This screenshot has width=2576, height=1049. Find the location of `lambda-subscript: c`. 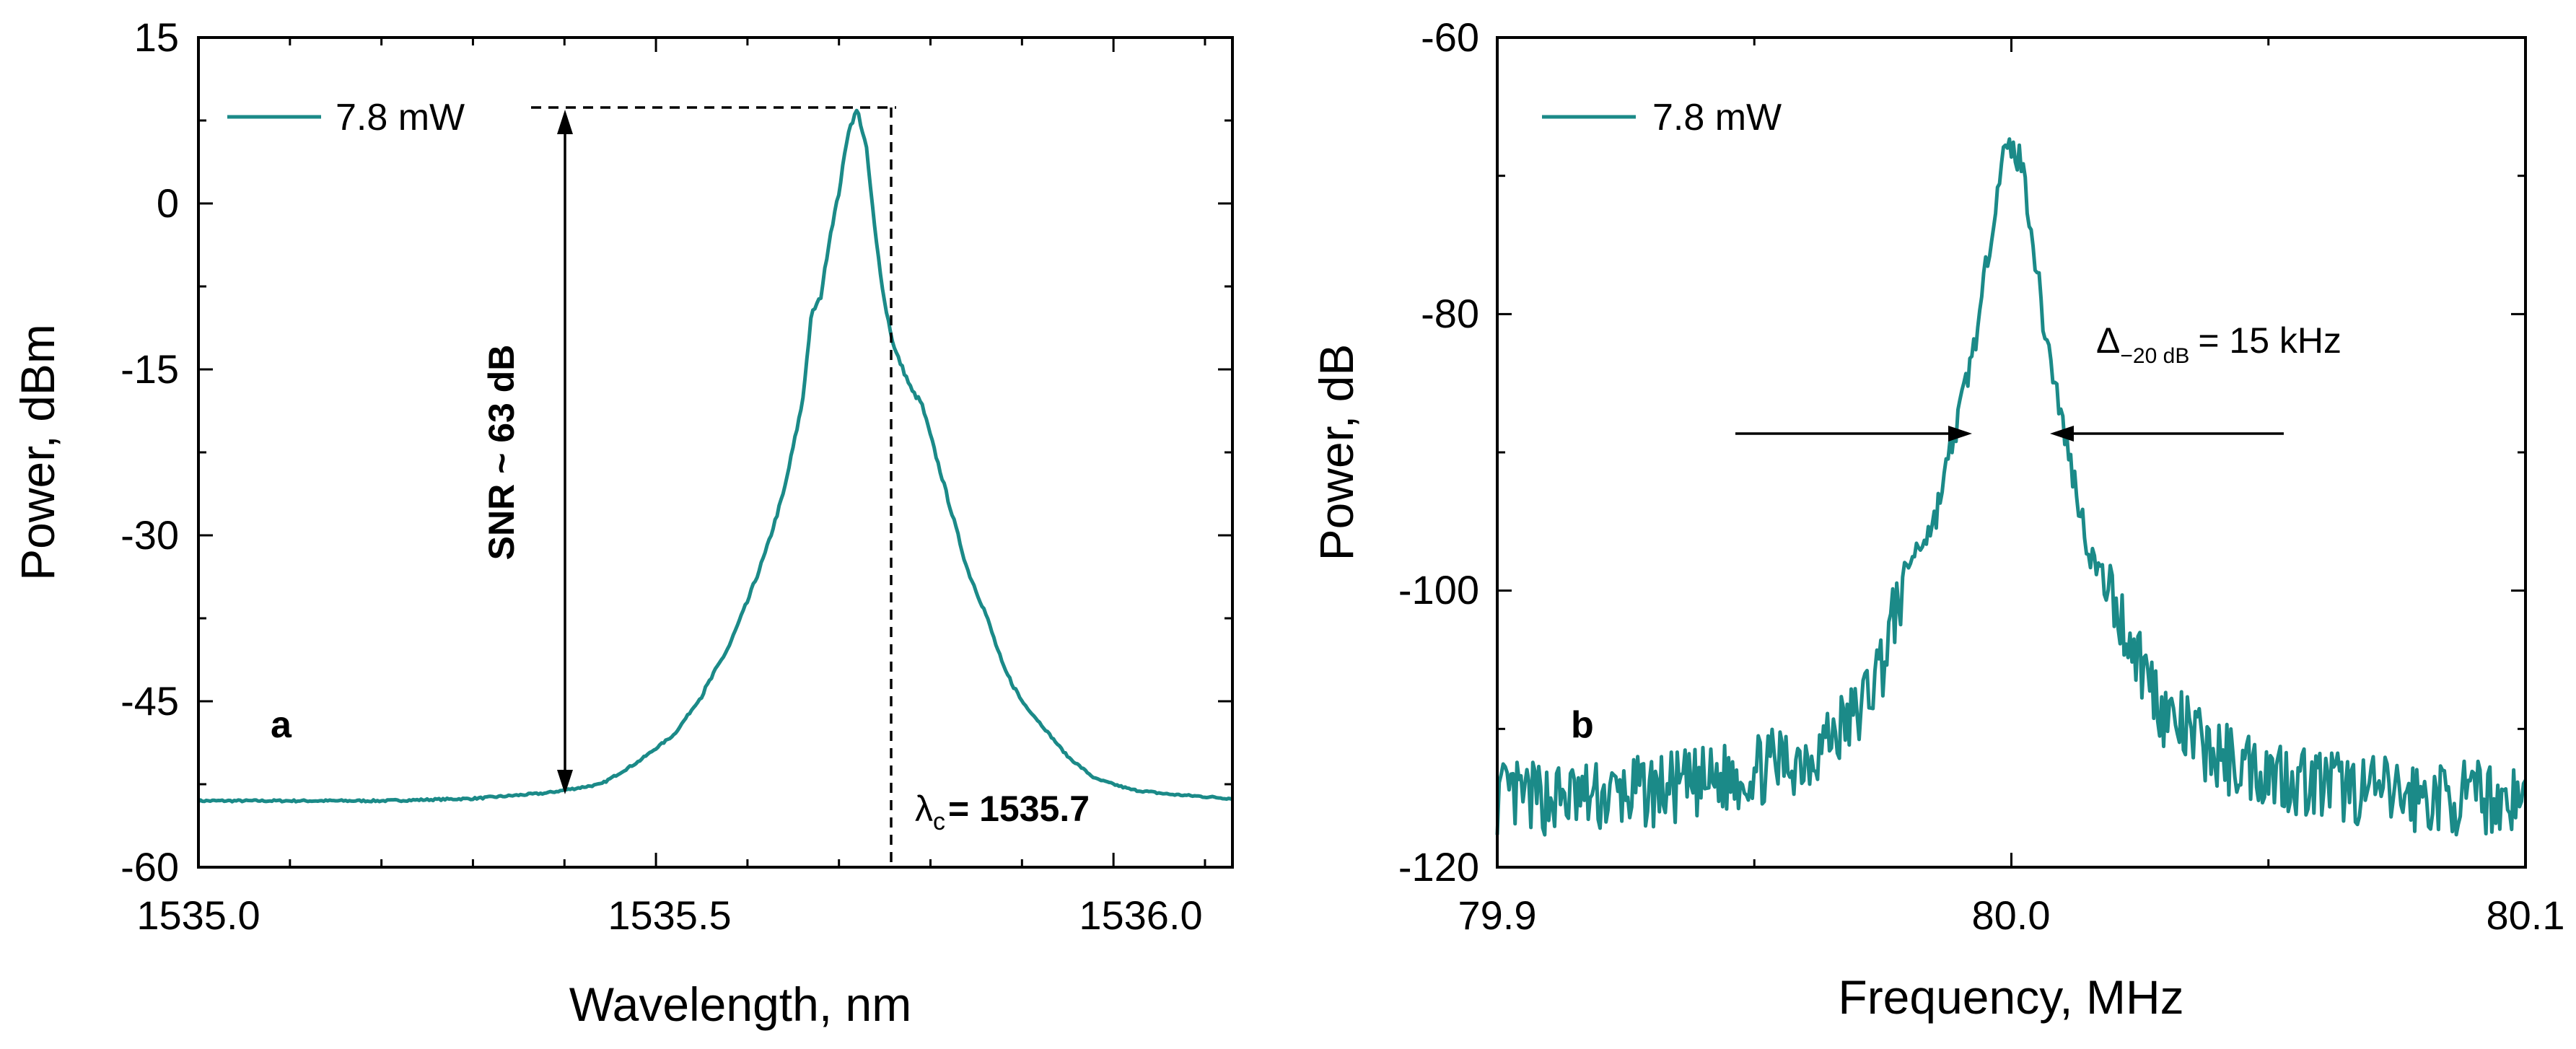

lambda-subscript: c is located at coordinates (939, 822).